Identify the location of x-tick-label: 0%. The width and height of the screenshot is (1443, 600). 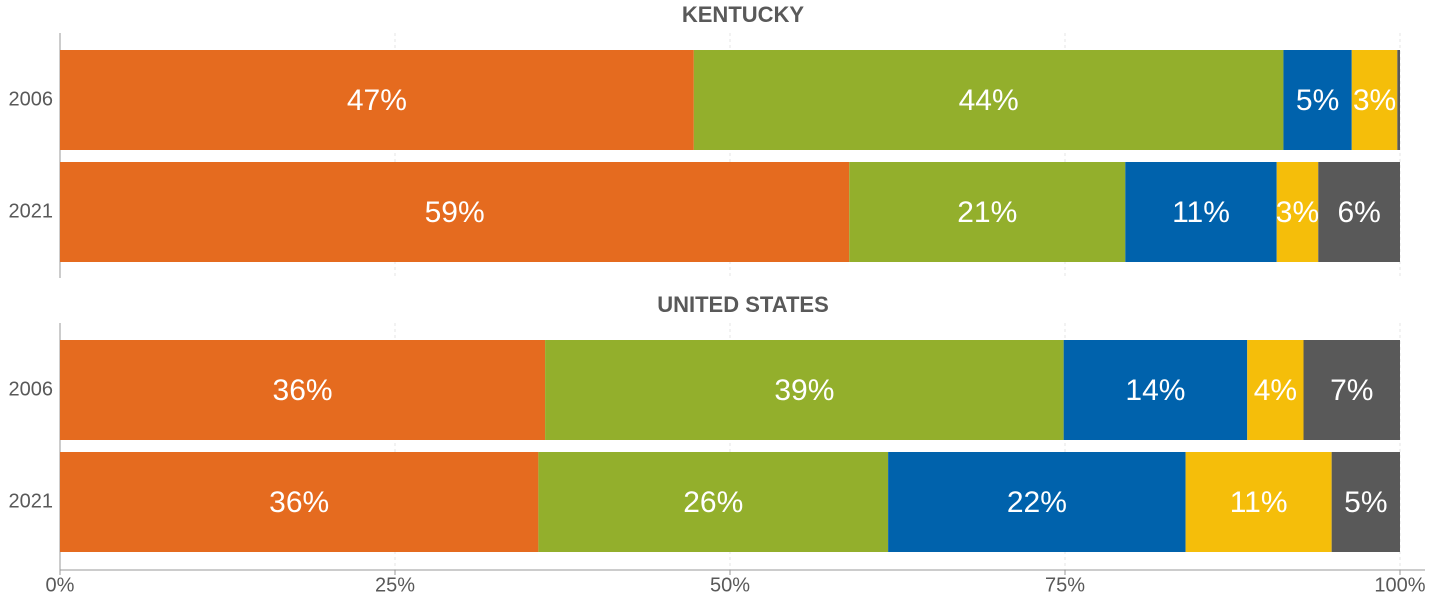
(60, 585).